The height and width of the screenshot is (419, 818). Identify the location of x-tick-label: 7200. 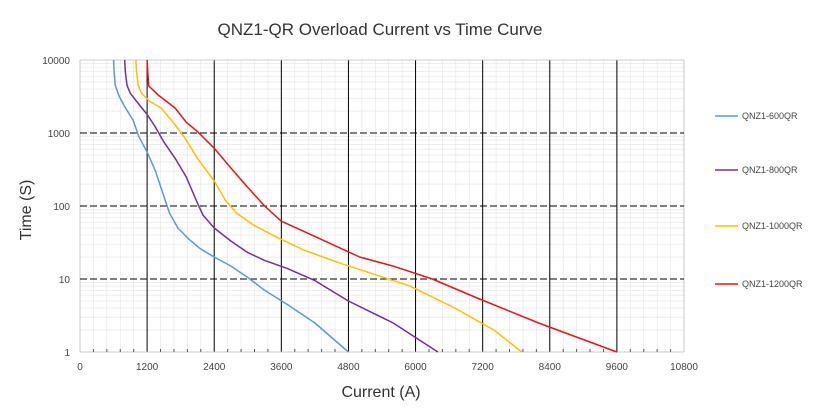
(483, 367).